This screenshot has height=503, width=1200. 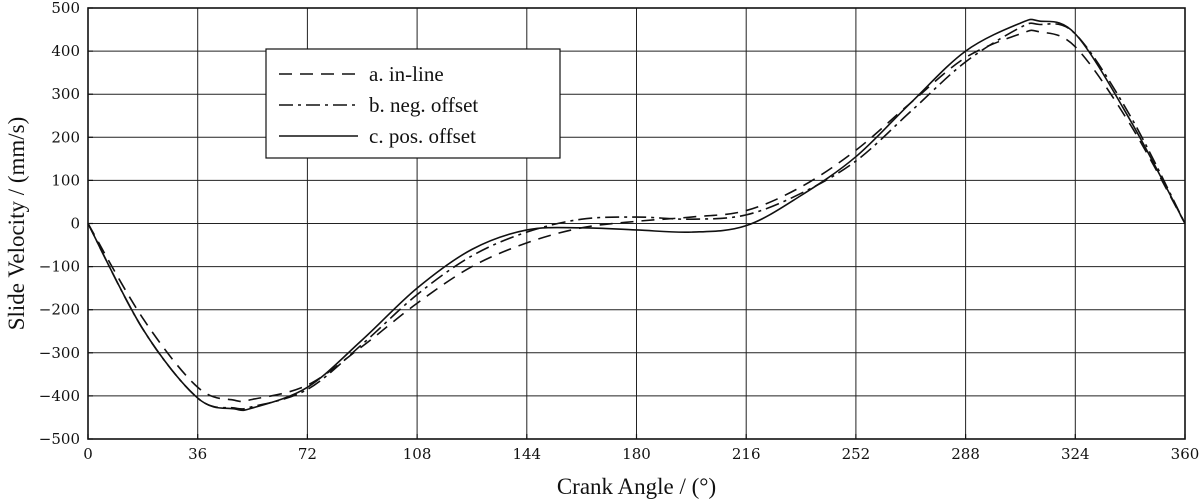 What do you see at coordinates (65, 94) in the screenshot?
I see `y-tick-label: 300` at bounding box center [65, 94].